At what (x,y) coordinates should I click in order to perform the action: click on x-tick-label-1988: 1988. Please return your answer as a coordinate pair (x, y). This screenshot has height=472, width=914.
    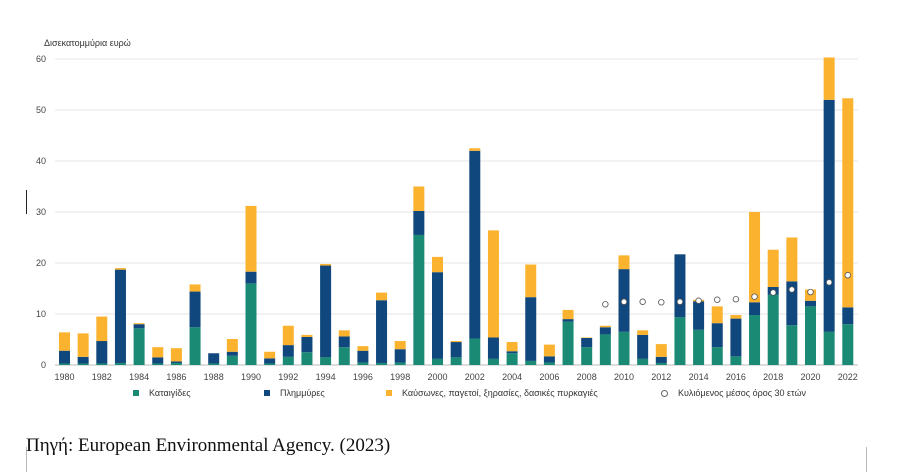
    Looking at the image, I should click on (214, 377).